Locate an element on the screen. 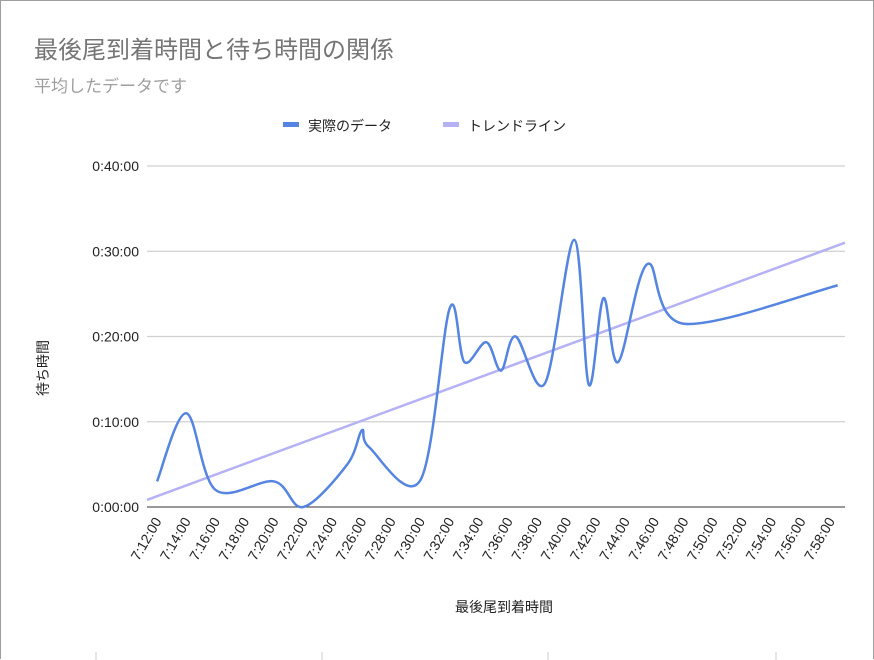 The image size is (874, 660). x-axis-title: 最後尾到着時間 is located at coordinates (504, 608).